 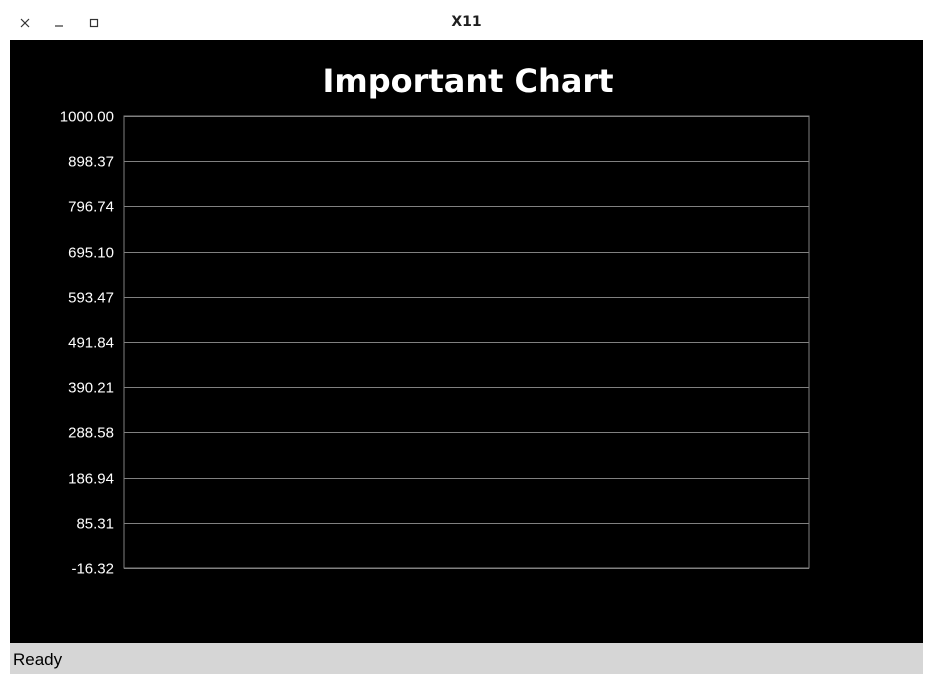 I want to click on y-tick-label: 1000.00, so click(x=87, y=117).